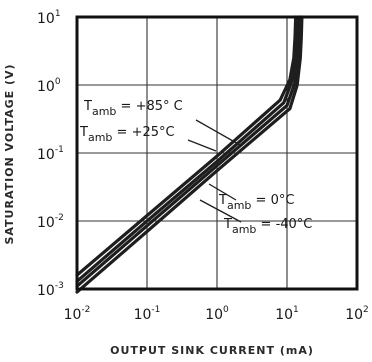  I want to click on y-tick-label: 10⁰, so click(49, 86).